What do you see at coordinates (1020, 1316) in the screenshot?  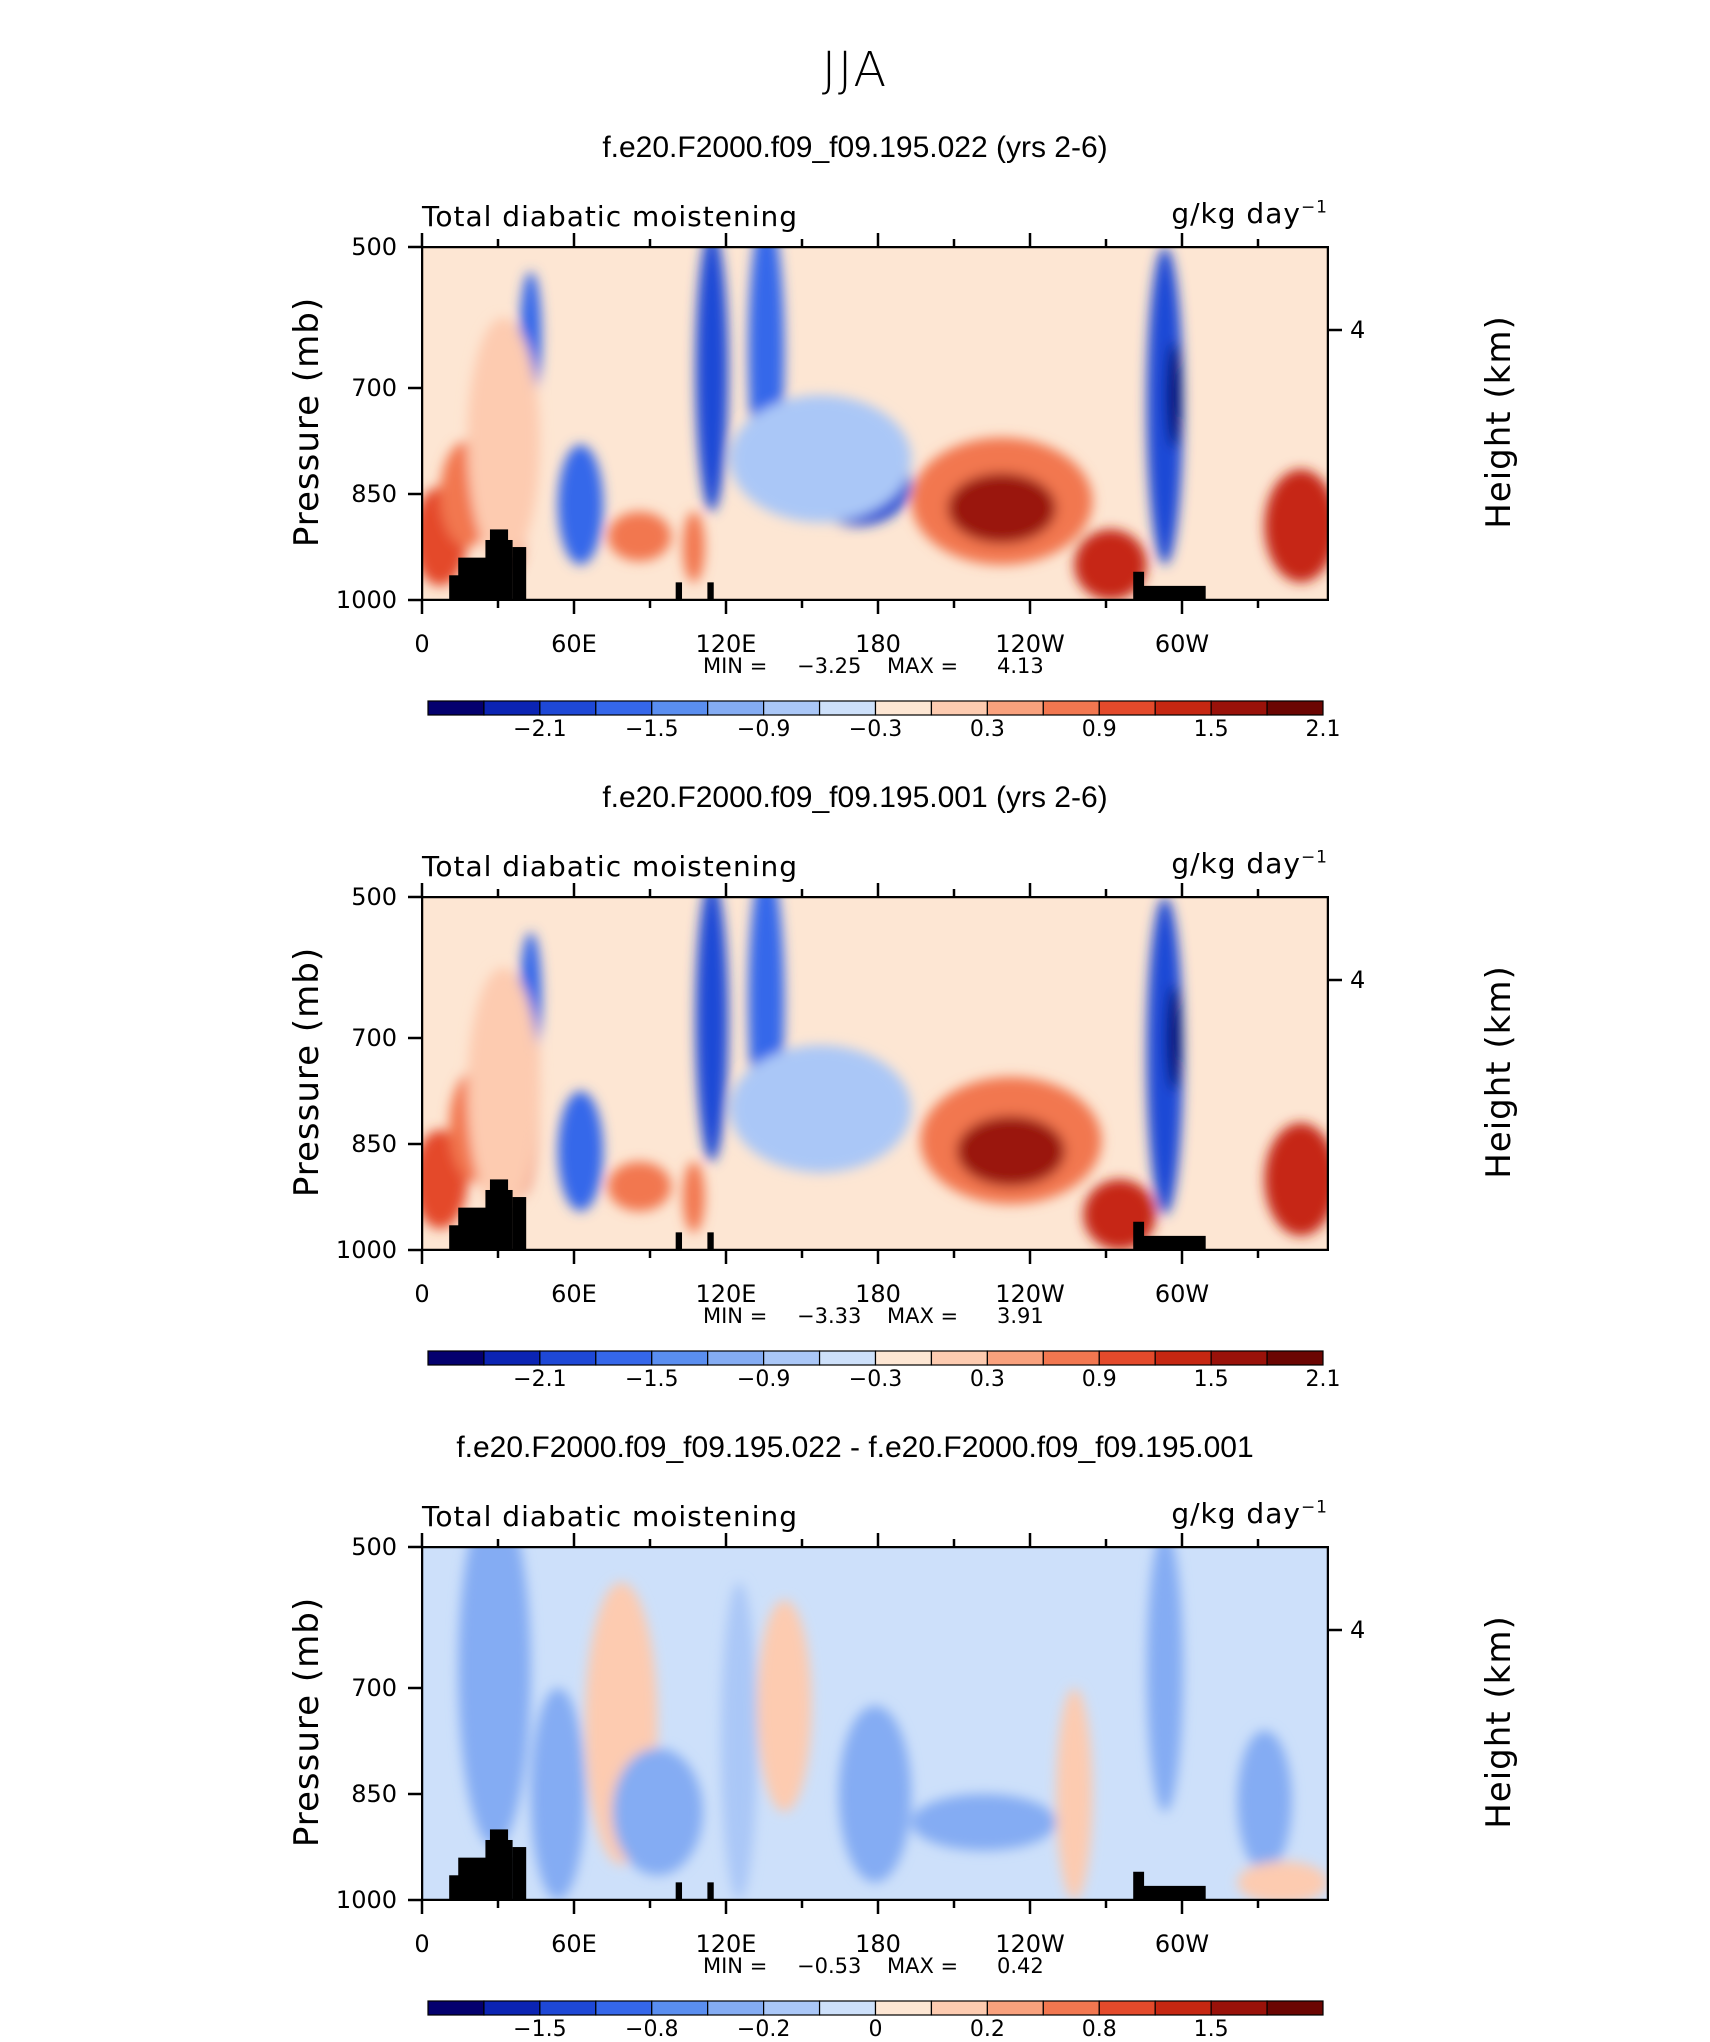 I see `max-value: 3.91` at bounding box center [1020, 1316].